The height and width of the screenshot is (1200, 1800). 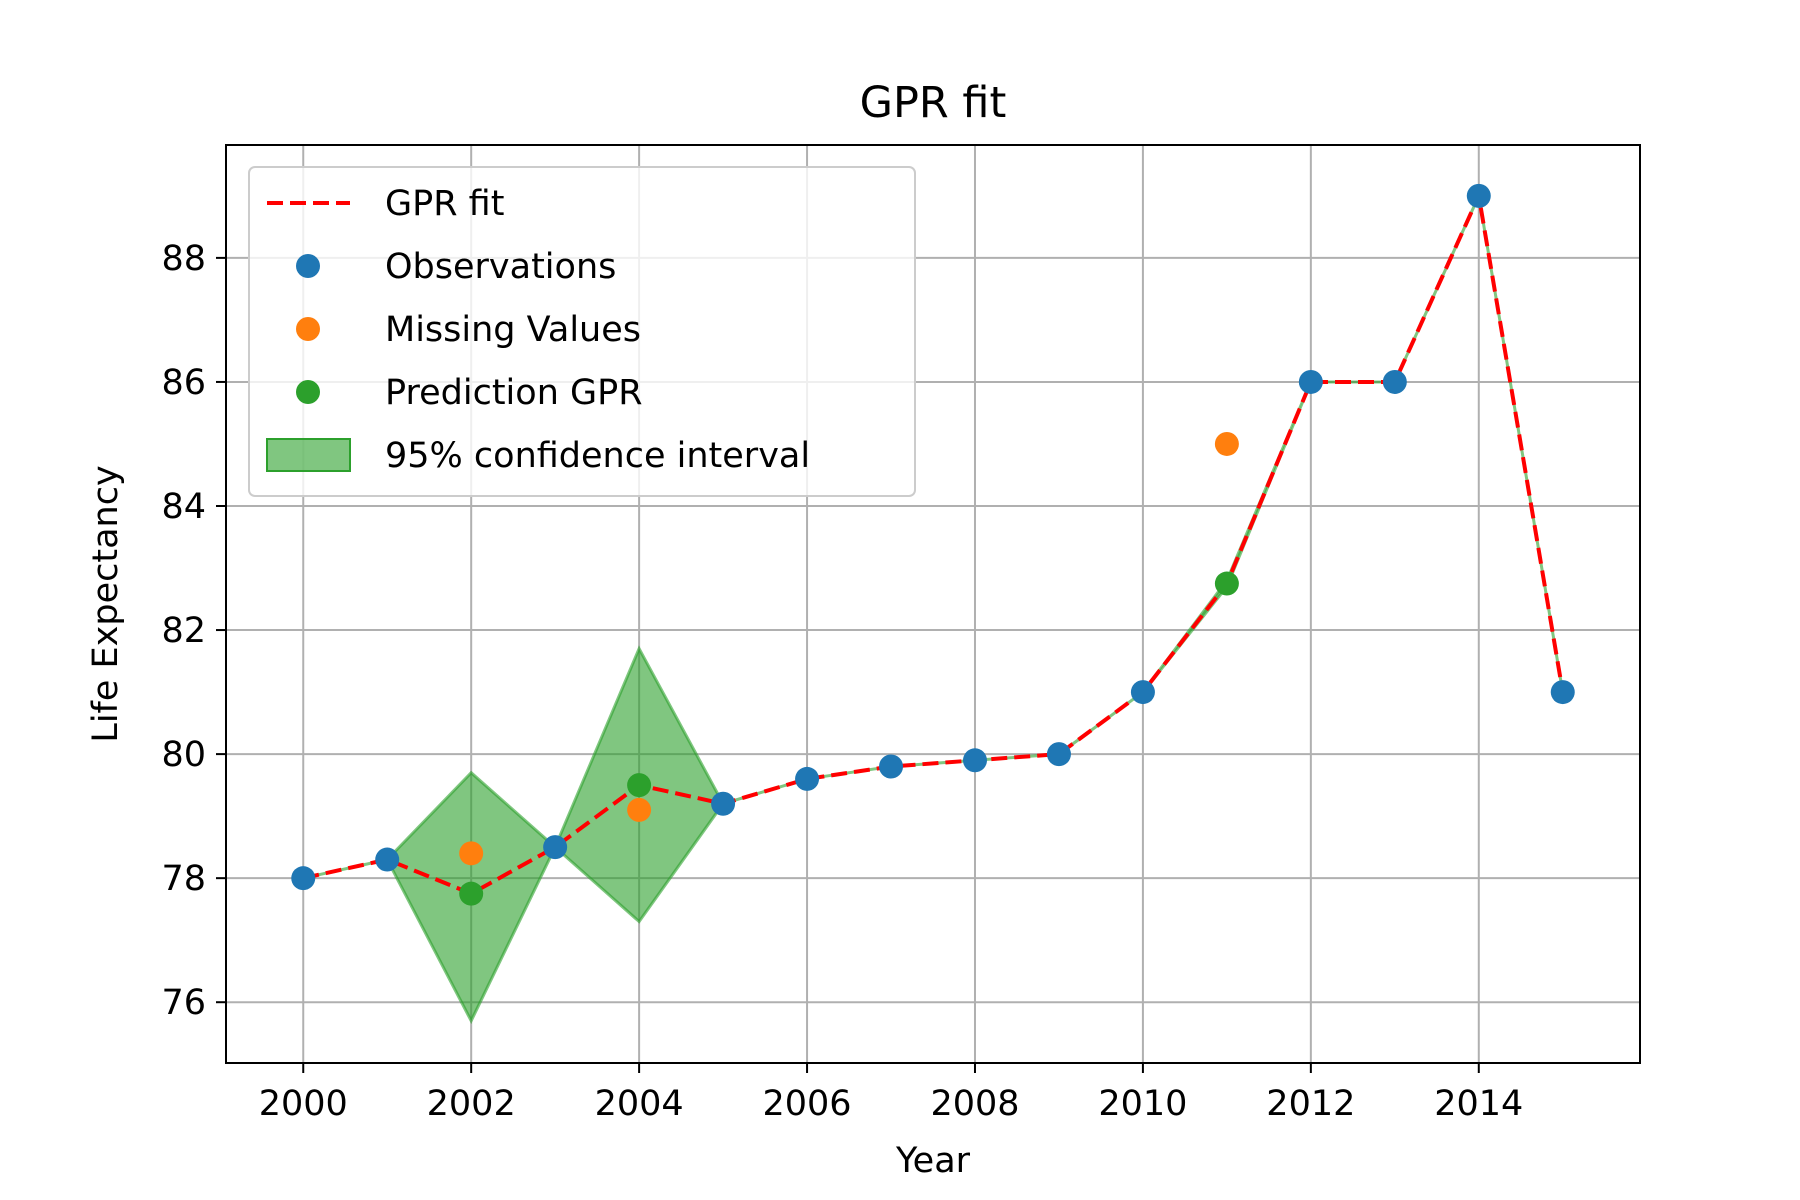 What do you see at coordinates (500, 267) in the screenshot?
I see `legend-label: Observations` at bounding box center [500, 267].